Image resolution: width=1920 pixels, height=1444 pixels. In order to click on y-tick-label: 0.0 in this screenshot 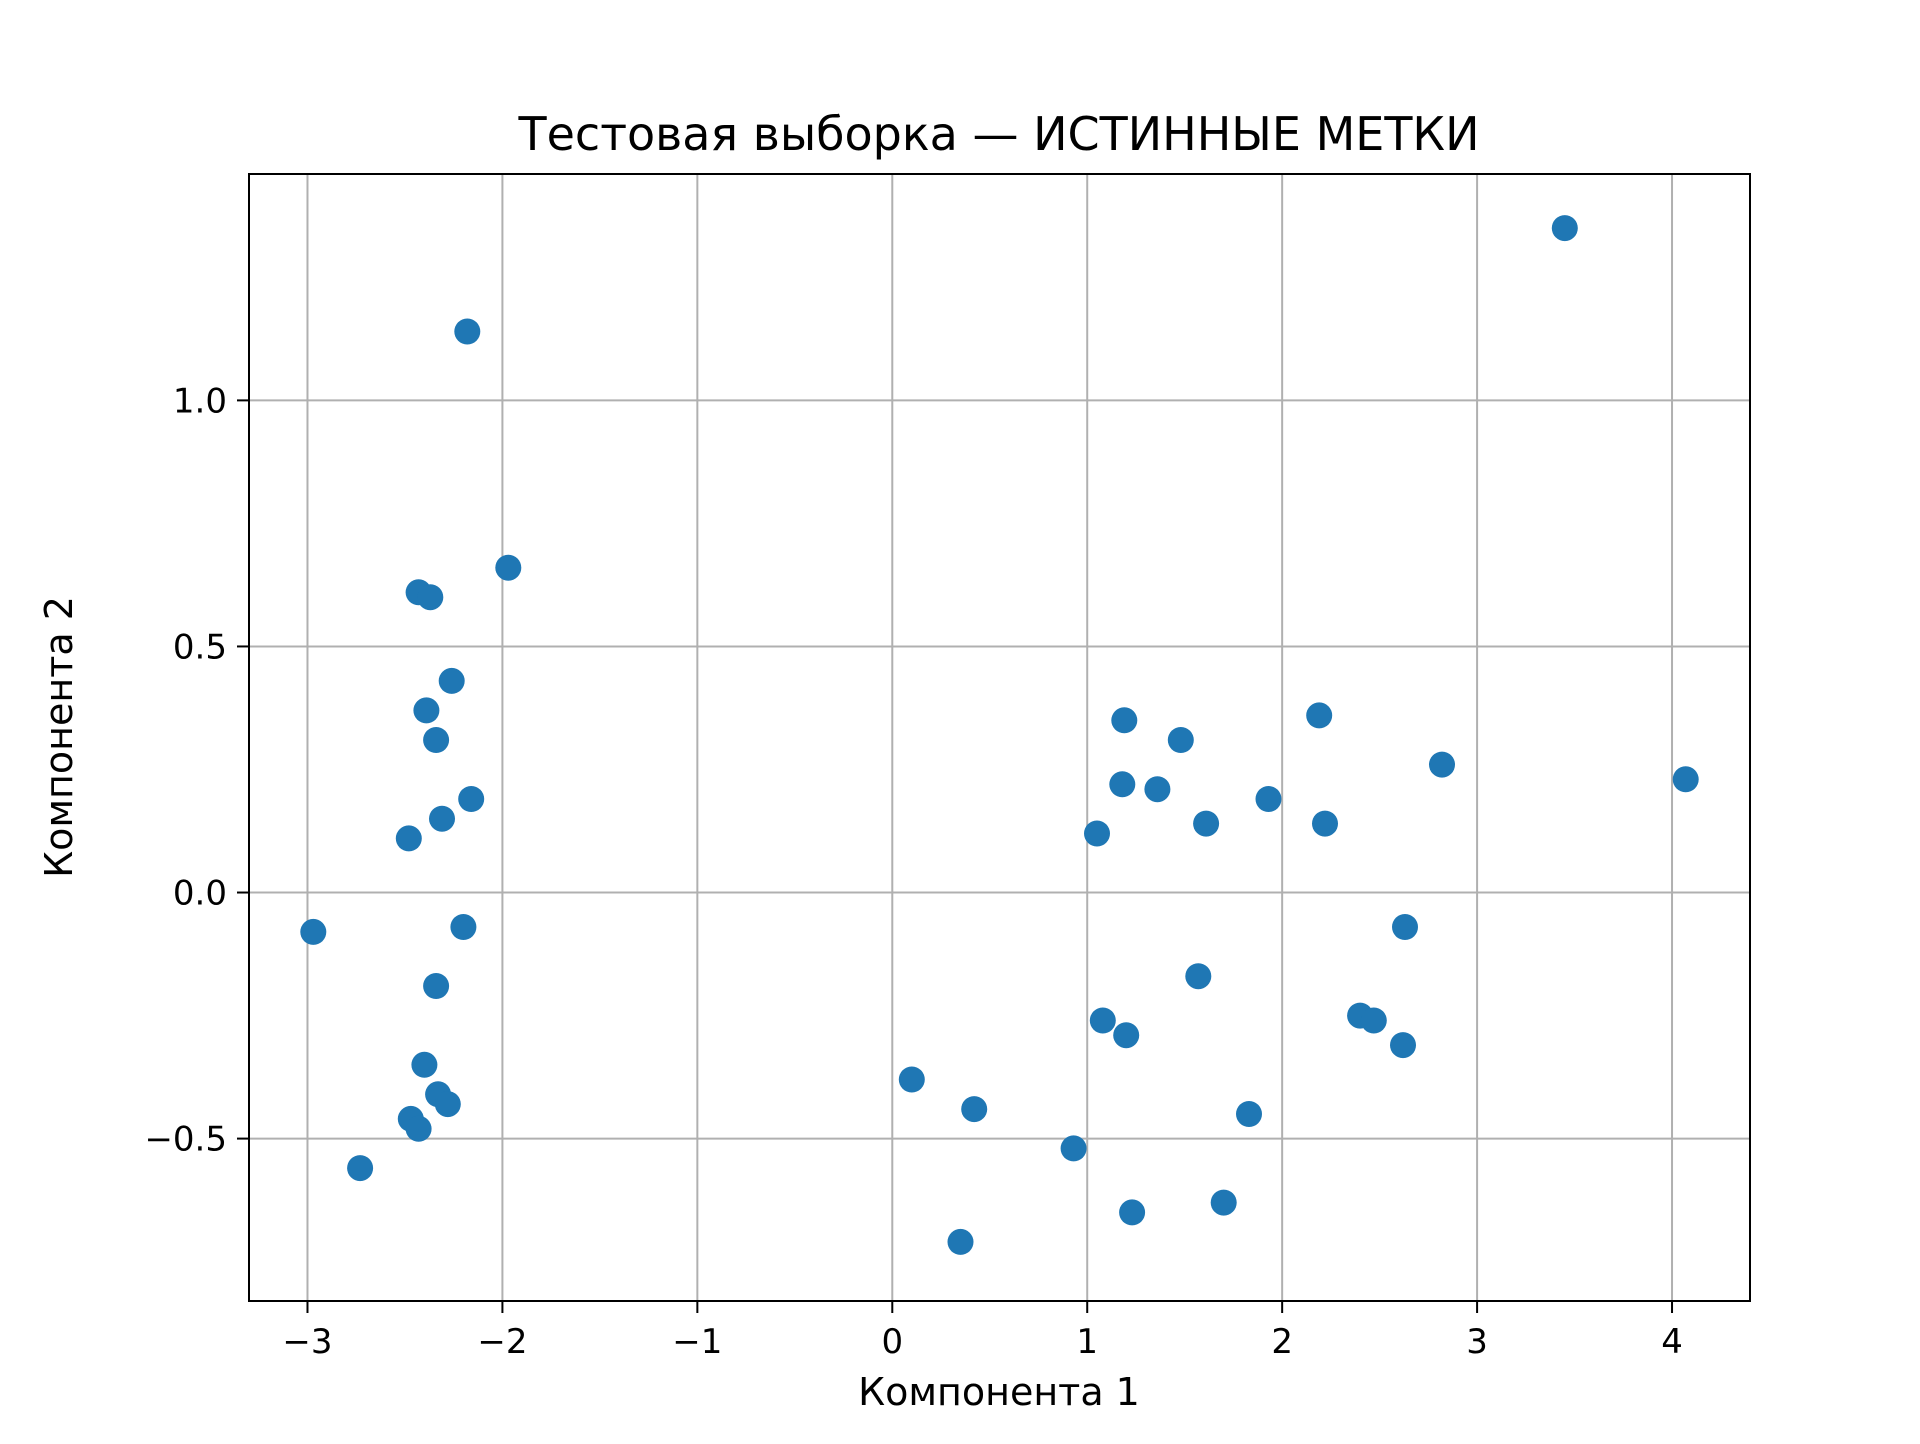, I will do `click(200, 893)`.